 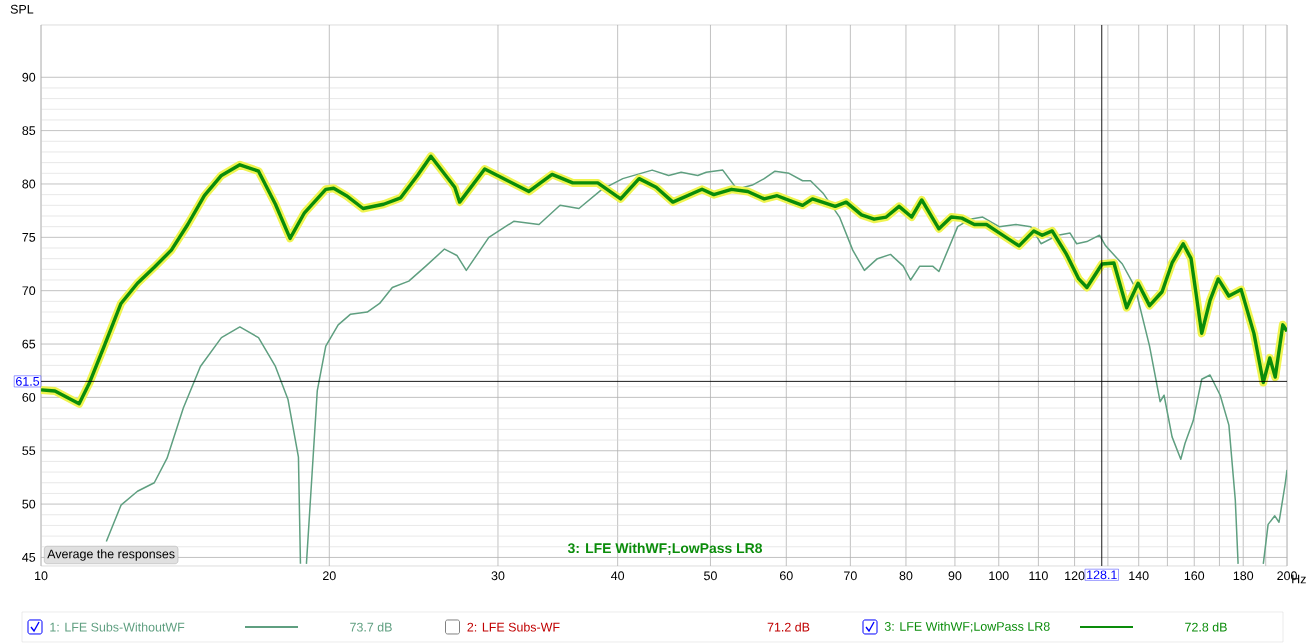 What do you see at coordinates (29, 344) in the screenshot?
I see `y-tick-label: 65` at bounding box center [29, 344].